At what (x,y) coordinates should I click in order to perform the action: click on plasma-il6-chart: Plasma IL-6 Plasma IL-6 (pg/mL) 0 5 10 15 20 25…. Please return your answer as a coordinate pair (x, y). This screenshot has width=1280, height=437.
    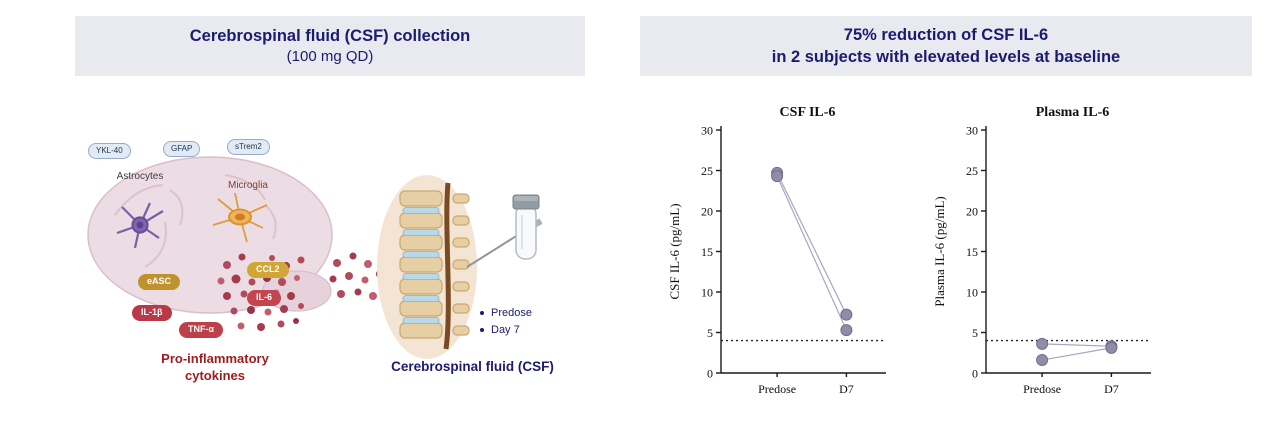
    Looking at the image, I should click on (1041, 250).